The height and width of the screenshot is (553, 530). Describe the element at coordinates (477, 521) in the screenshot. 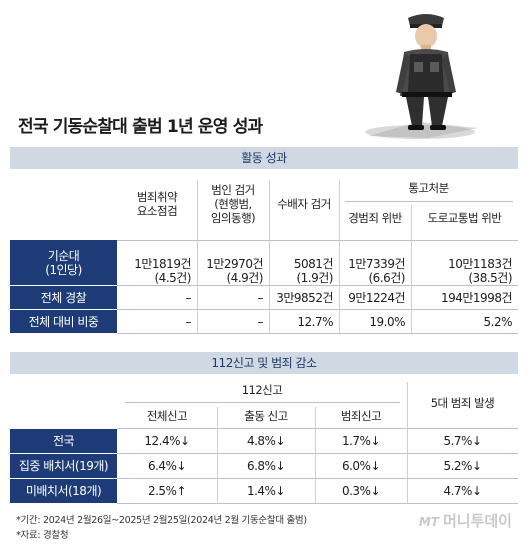

I see `watermark-text: 머니투데이` at that location.